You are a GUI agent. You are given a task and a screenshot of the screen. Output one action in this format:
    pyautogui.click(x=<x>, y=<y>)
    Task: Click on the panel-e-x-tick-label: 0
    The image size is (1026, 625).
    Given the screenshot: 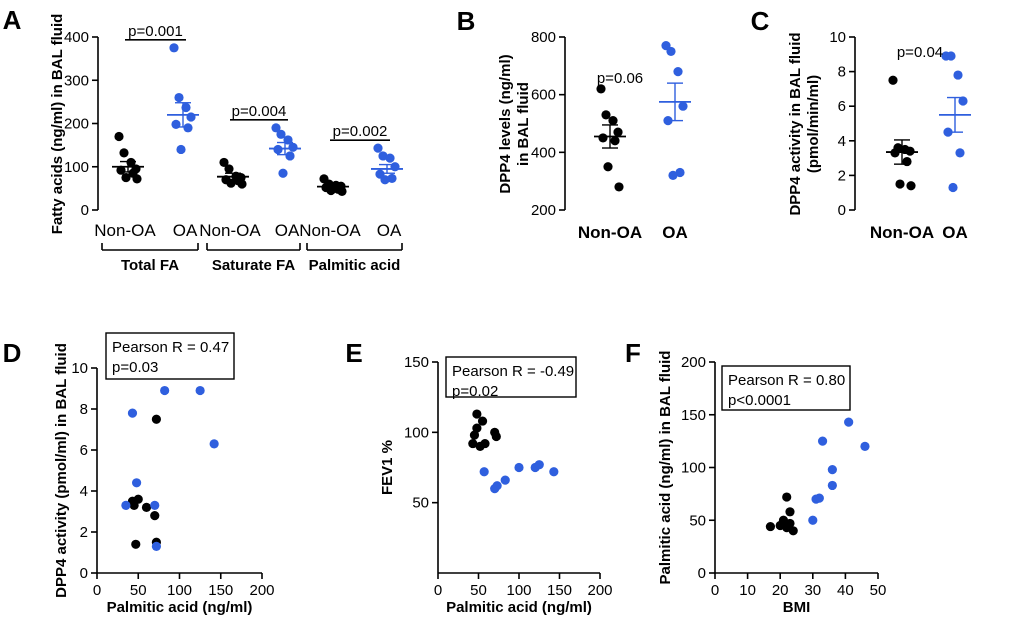 What is the action you would take?
    pyautogui.click(x=438, y=590)
    